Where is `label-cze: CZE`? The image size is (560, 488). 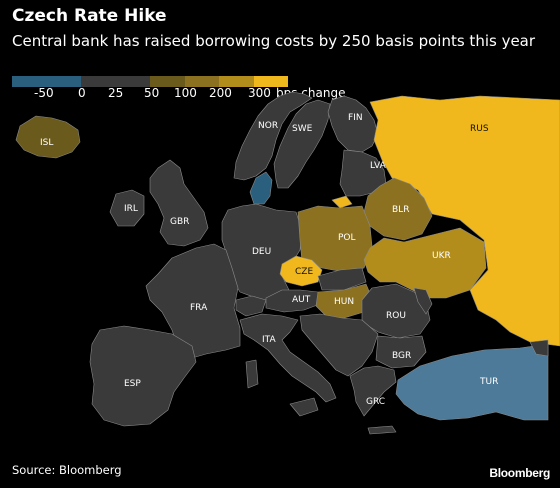
label-cze: CZE is located at coordinates (304, 272).